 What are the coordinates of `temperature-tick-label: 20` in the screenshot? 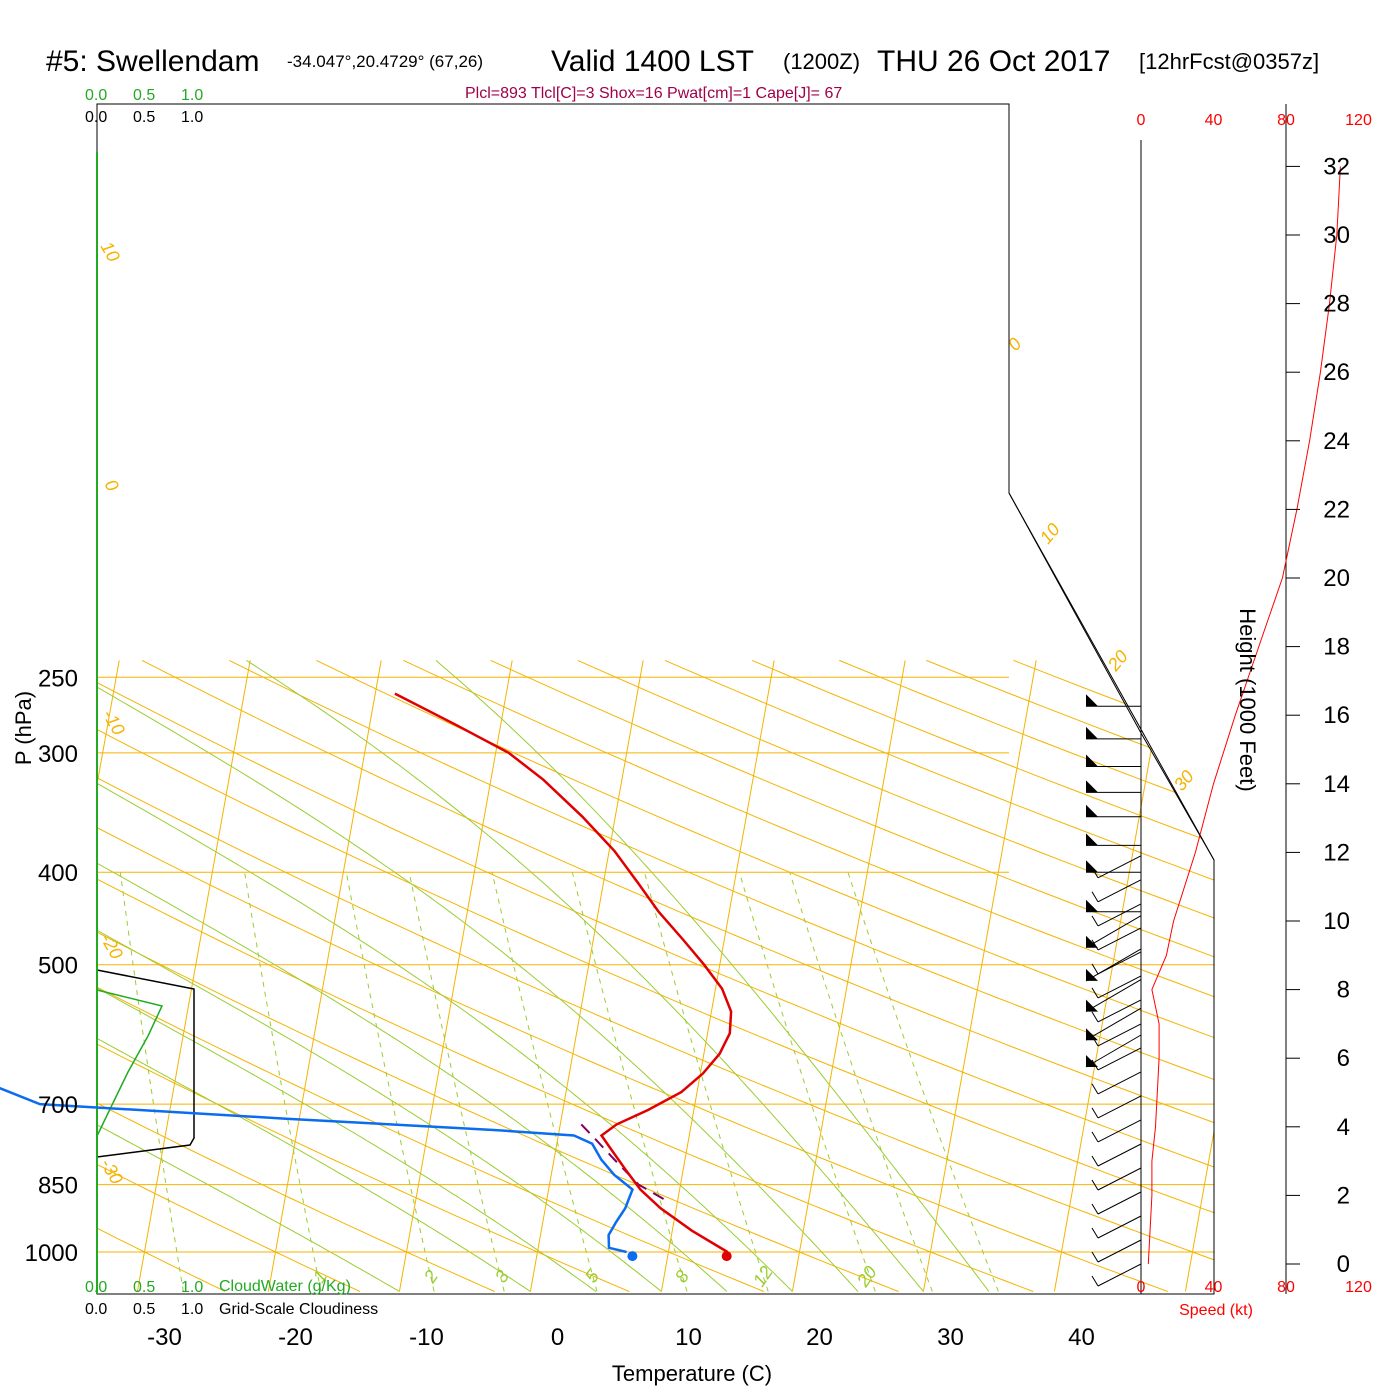 It's located at (819, 1337).